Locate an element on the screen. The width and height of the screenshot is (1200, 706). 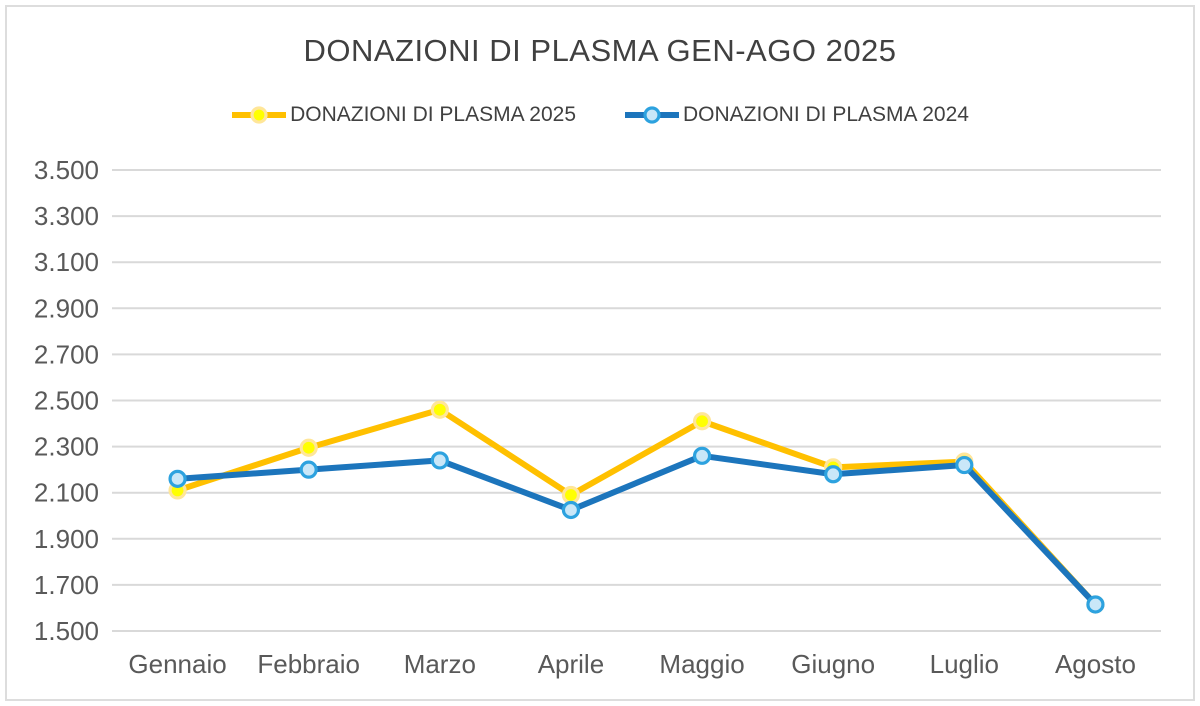
y-tick-label: 3.100 is located at coordinates (66, 262).